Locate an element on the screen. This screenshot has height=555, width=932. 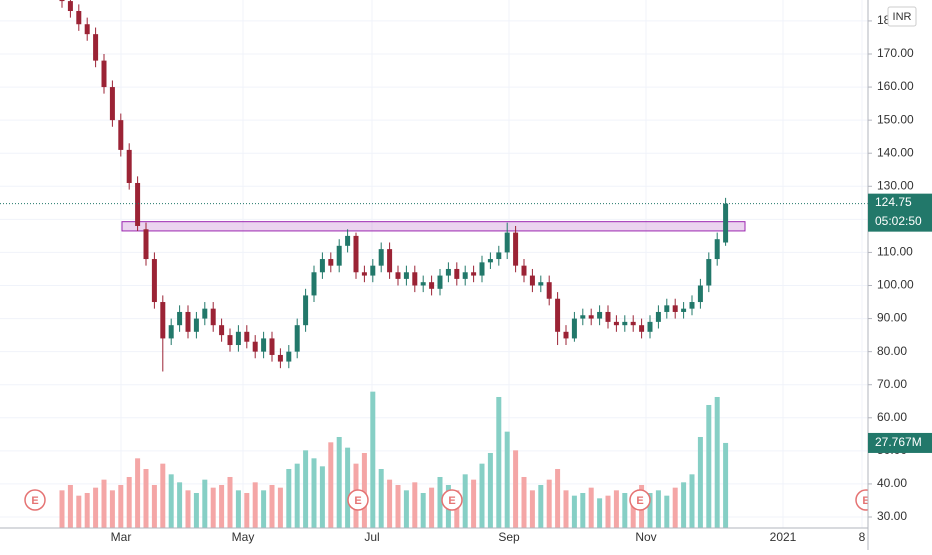
y-tick-label: 160.00 is located at coordinates (895, 86).